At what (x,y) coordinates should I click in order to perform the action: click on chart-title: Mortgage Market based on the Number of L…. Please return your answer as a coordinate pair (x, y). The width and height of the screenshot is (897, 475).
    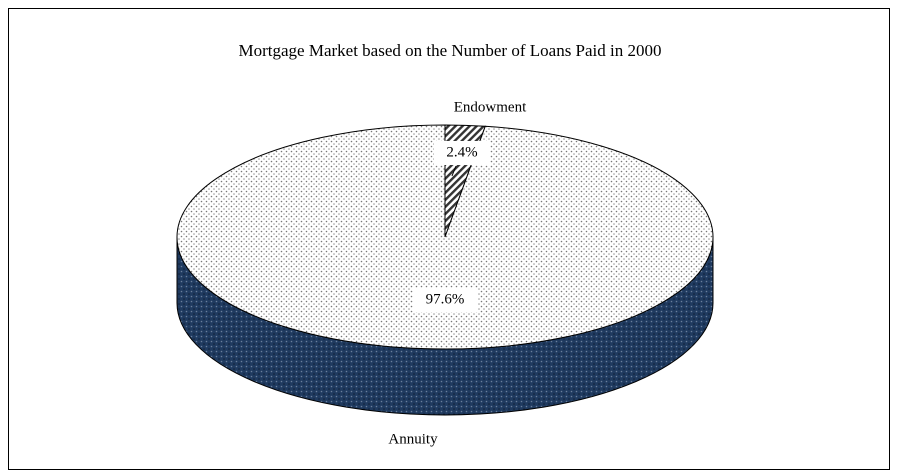
    Looking at the image, I should click on (449, 50).